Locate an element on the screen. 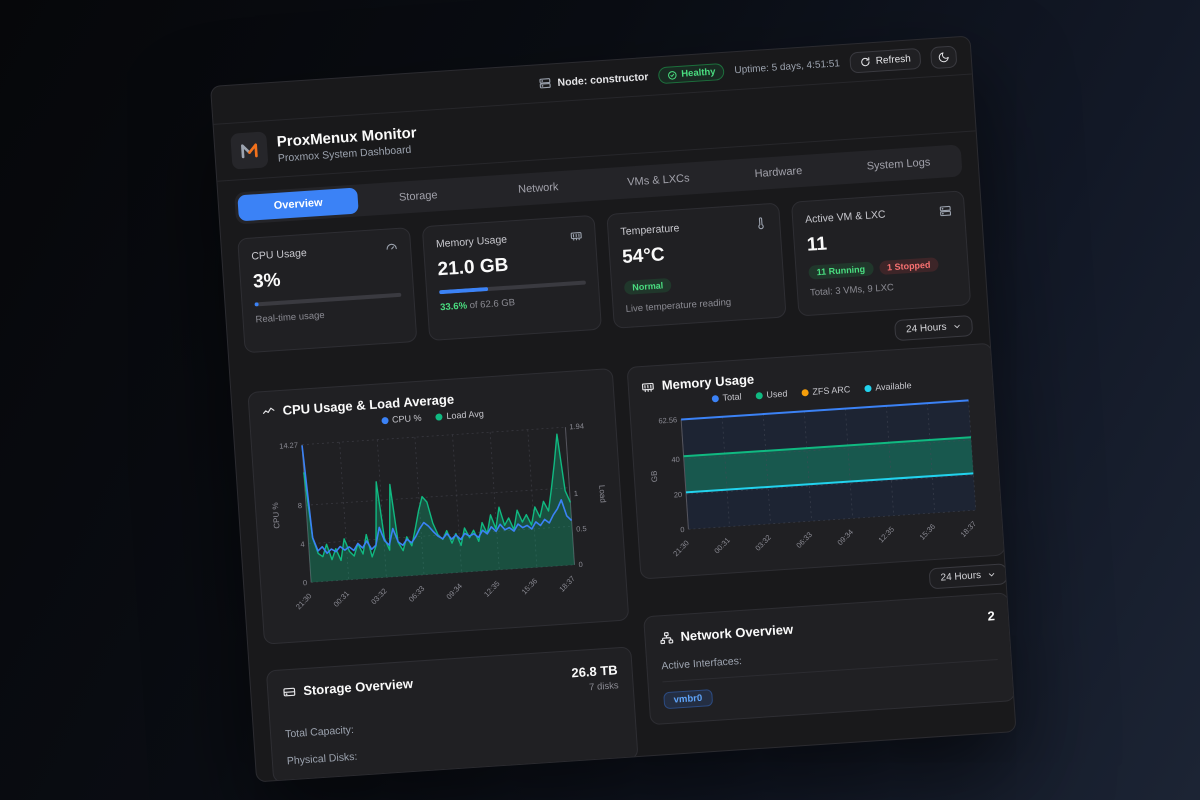  svg-text: 40 is located at coordinates (675, 460).